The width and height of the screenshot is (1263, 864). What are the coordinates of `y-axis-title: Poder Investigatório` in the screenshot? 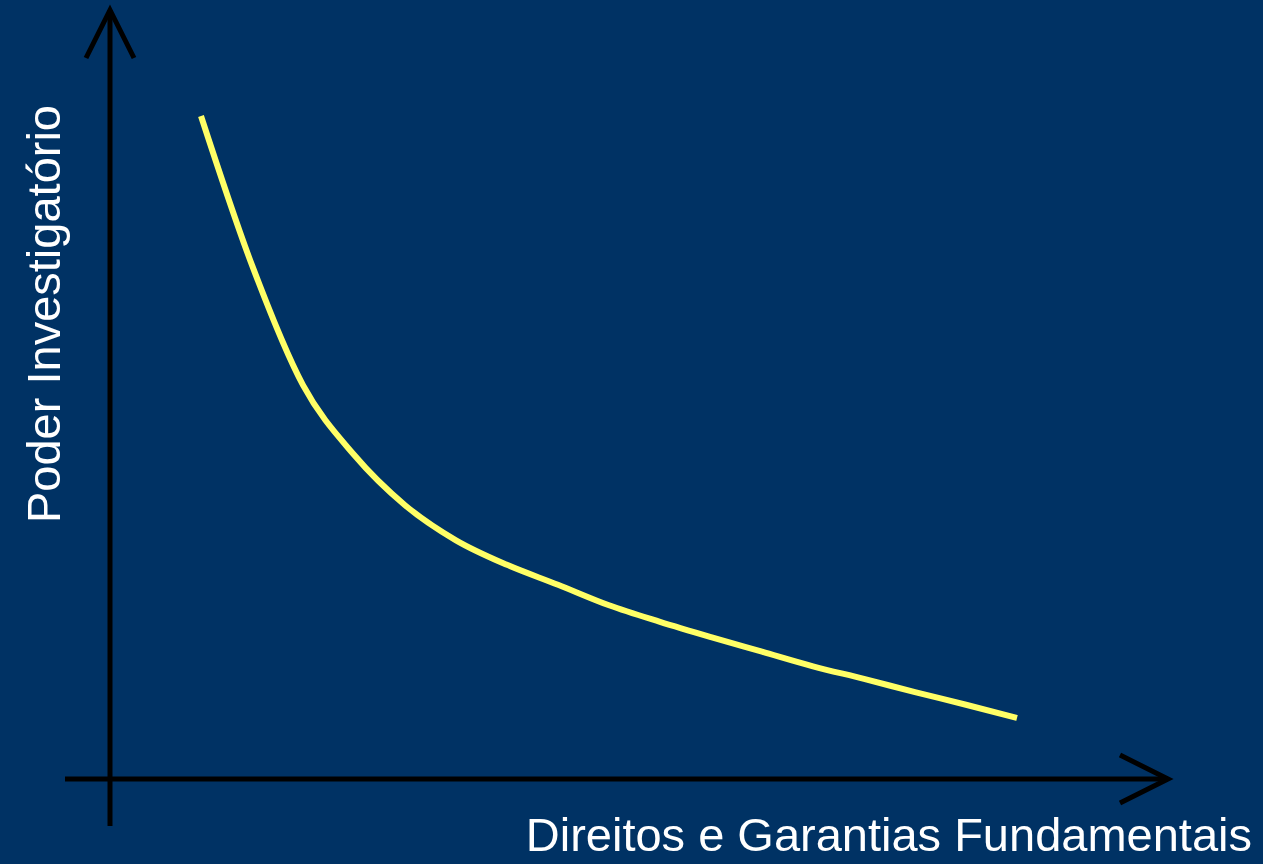 It's located at (43, 314).